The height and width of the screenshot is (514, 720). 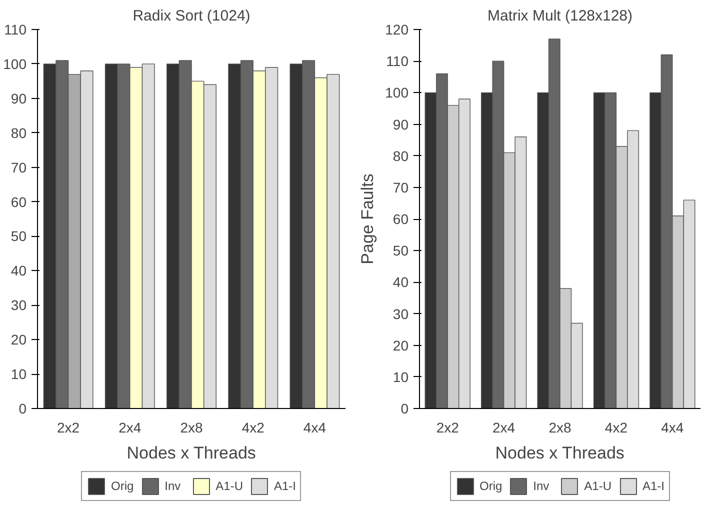 What do you see at coordinates (368, 219) in the screenshot?
I see `y-axis-title: Page Faults` at bounding box center [368, 219].